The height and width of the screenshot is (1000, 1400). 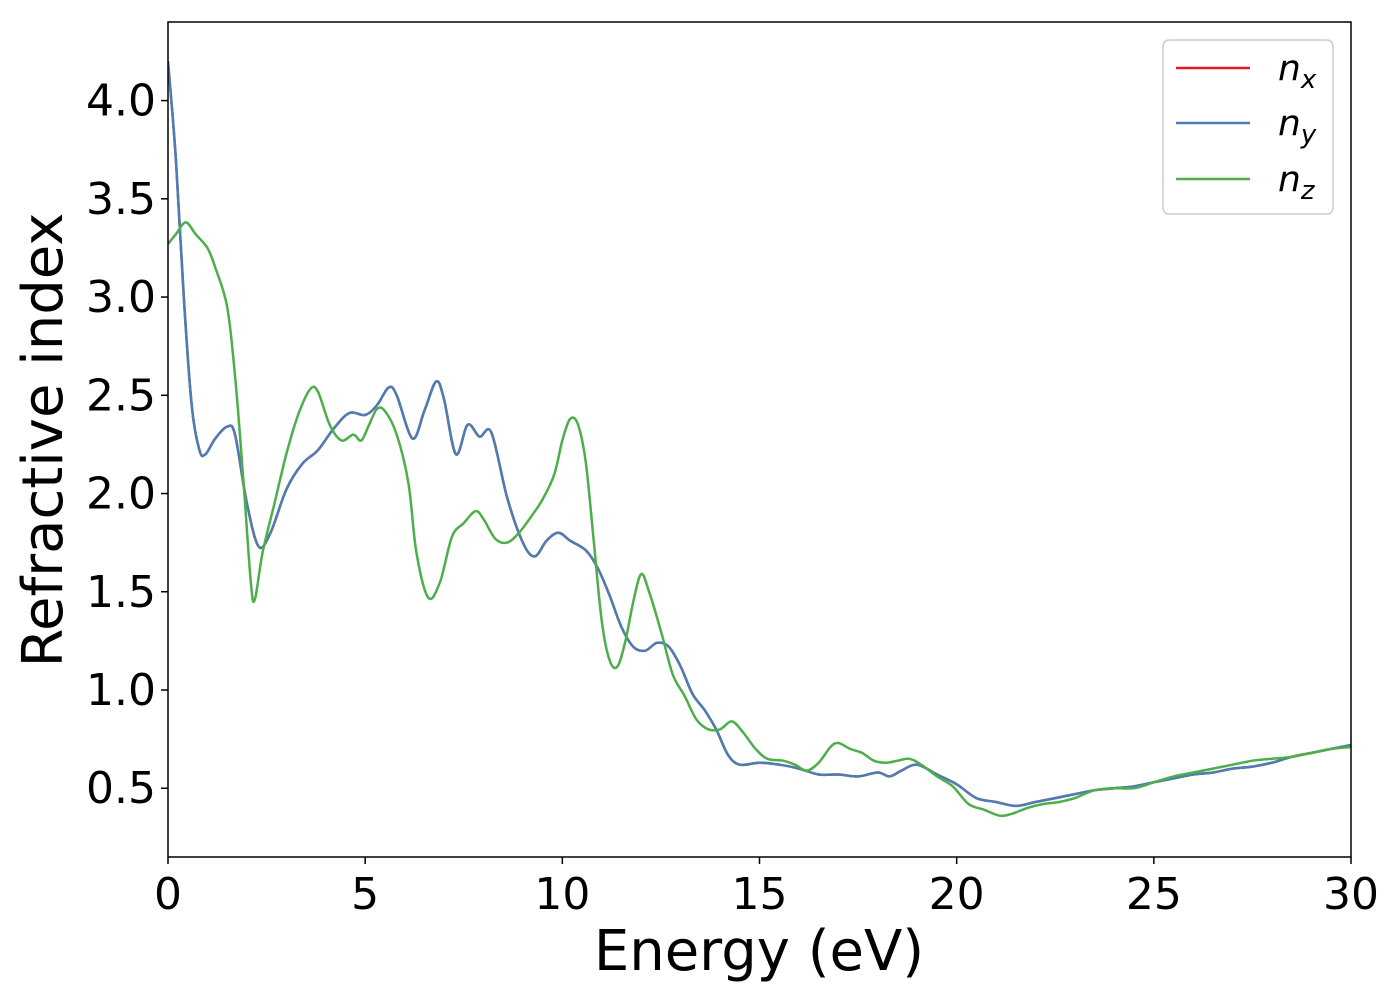 I want to click on legend-label-nx-base: n, so click(x=1289, y=68).